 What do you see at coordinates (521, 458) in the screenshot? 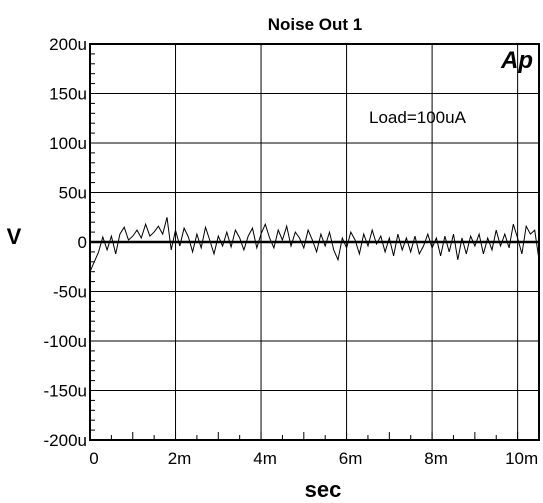
I see `x-tick-label: 10m` at bounding box center [521, 458].